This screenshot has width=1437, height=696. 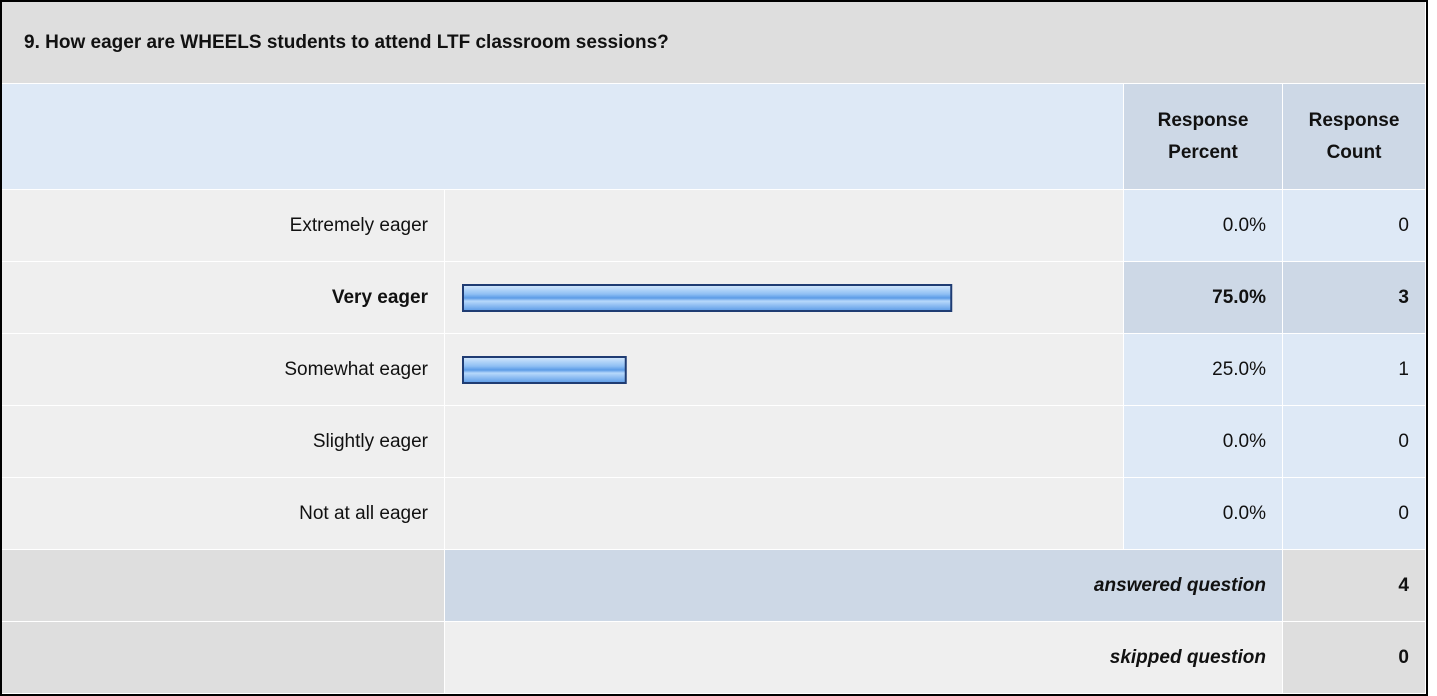 I want to click on answer-label: Very eager, so click(x=223, y=298).